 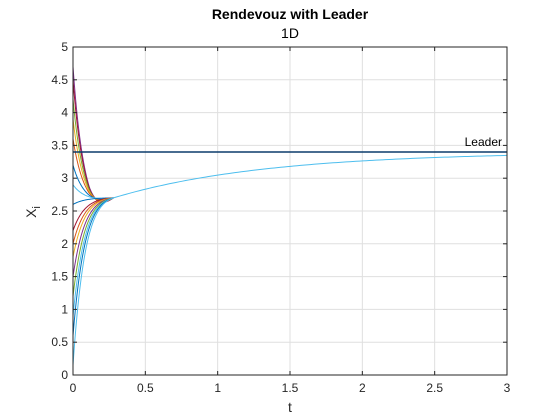 I want to click on y-tick-label: 4.5, so click(x=59, y=80).